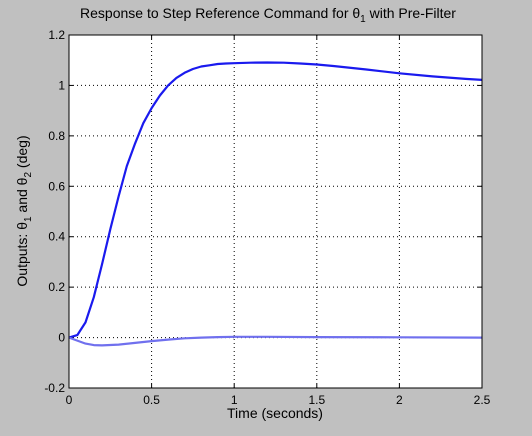  What do you see at coordinates (56, 186) in the screenshot?
I see `y-tick-label: 0.6` at bounding box center [56, 186].